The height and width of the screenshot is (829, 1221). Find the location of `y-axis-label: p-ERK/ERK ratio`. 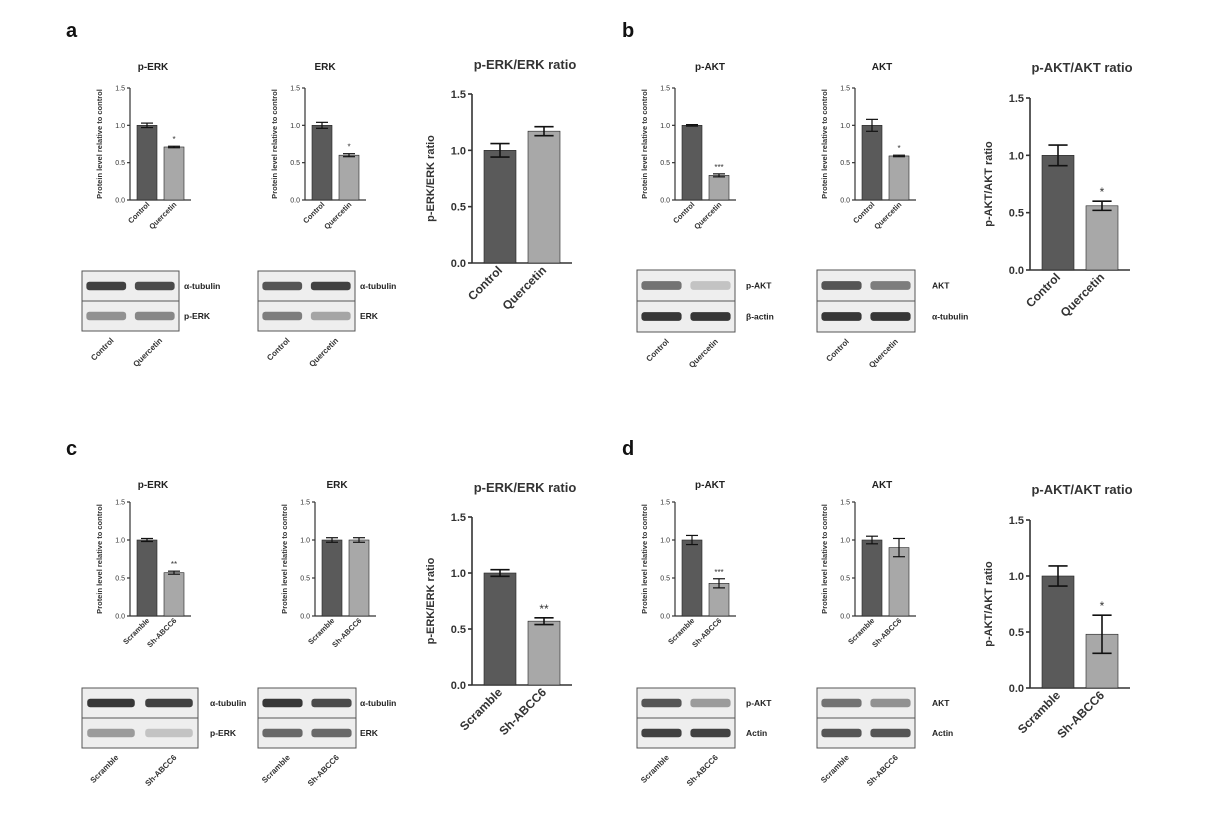

y-axis-label: p-ERK/ERK ratio is located at coordinates (431, 600).